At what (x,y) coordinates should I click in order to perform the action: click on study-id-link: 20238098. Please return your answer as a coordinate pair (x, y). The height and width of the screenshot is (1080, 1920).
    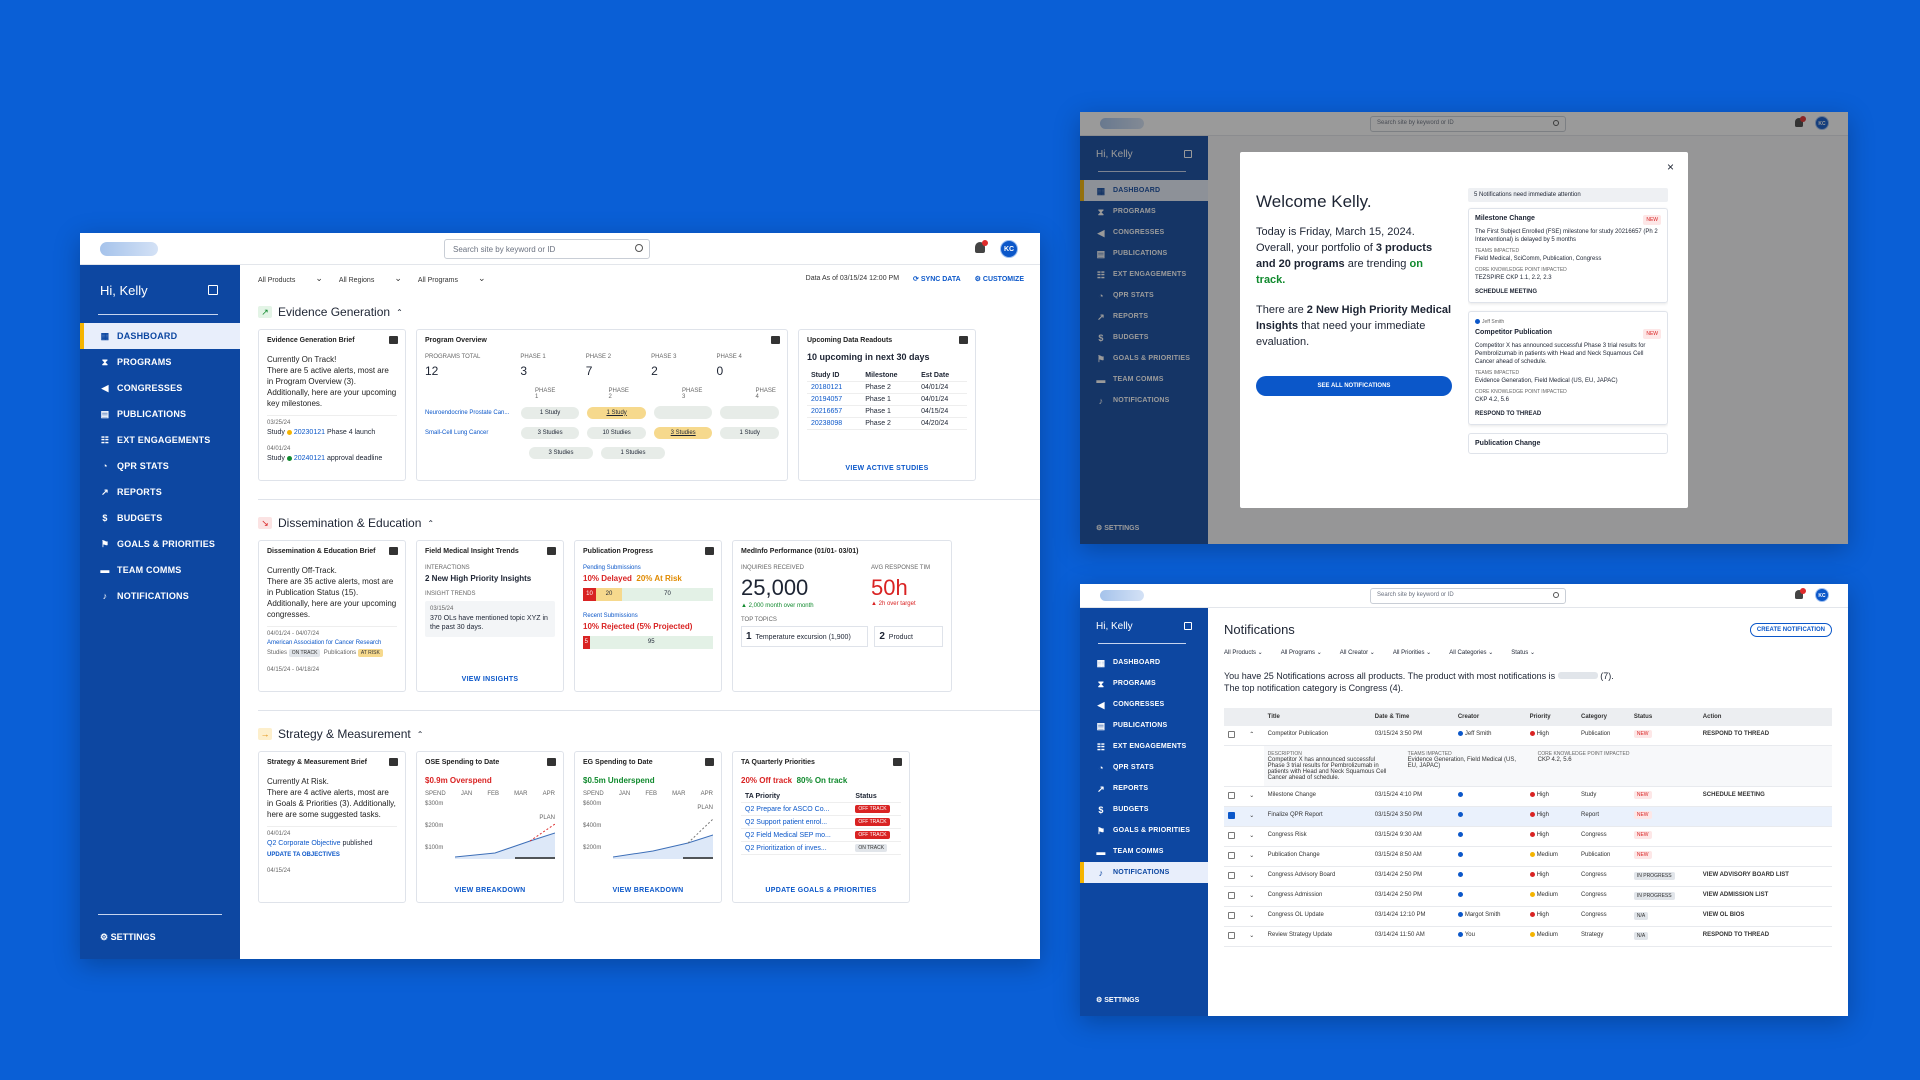
    Looking at the image, I should click on (834, 423).